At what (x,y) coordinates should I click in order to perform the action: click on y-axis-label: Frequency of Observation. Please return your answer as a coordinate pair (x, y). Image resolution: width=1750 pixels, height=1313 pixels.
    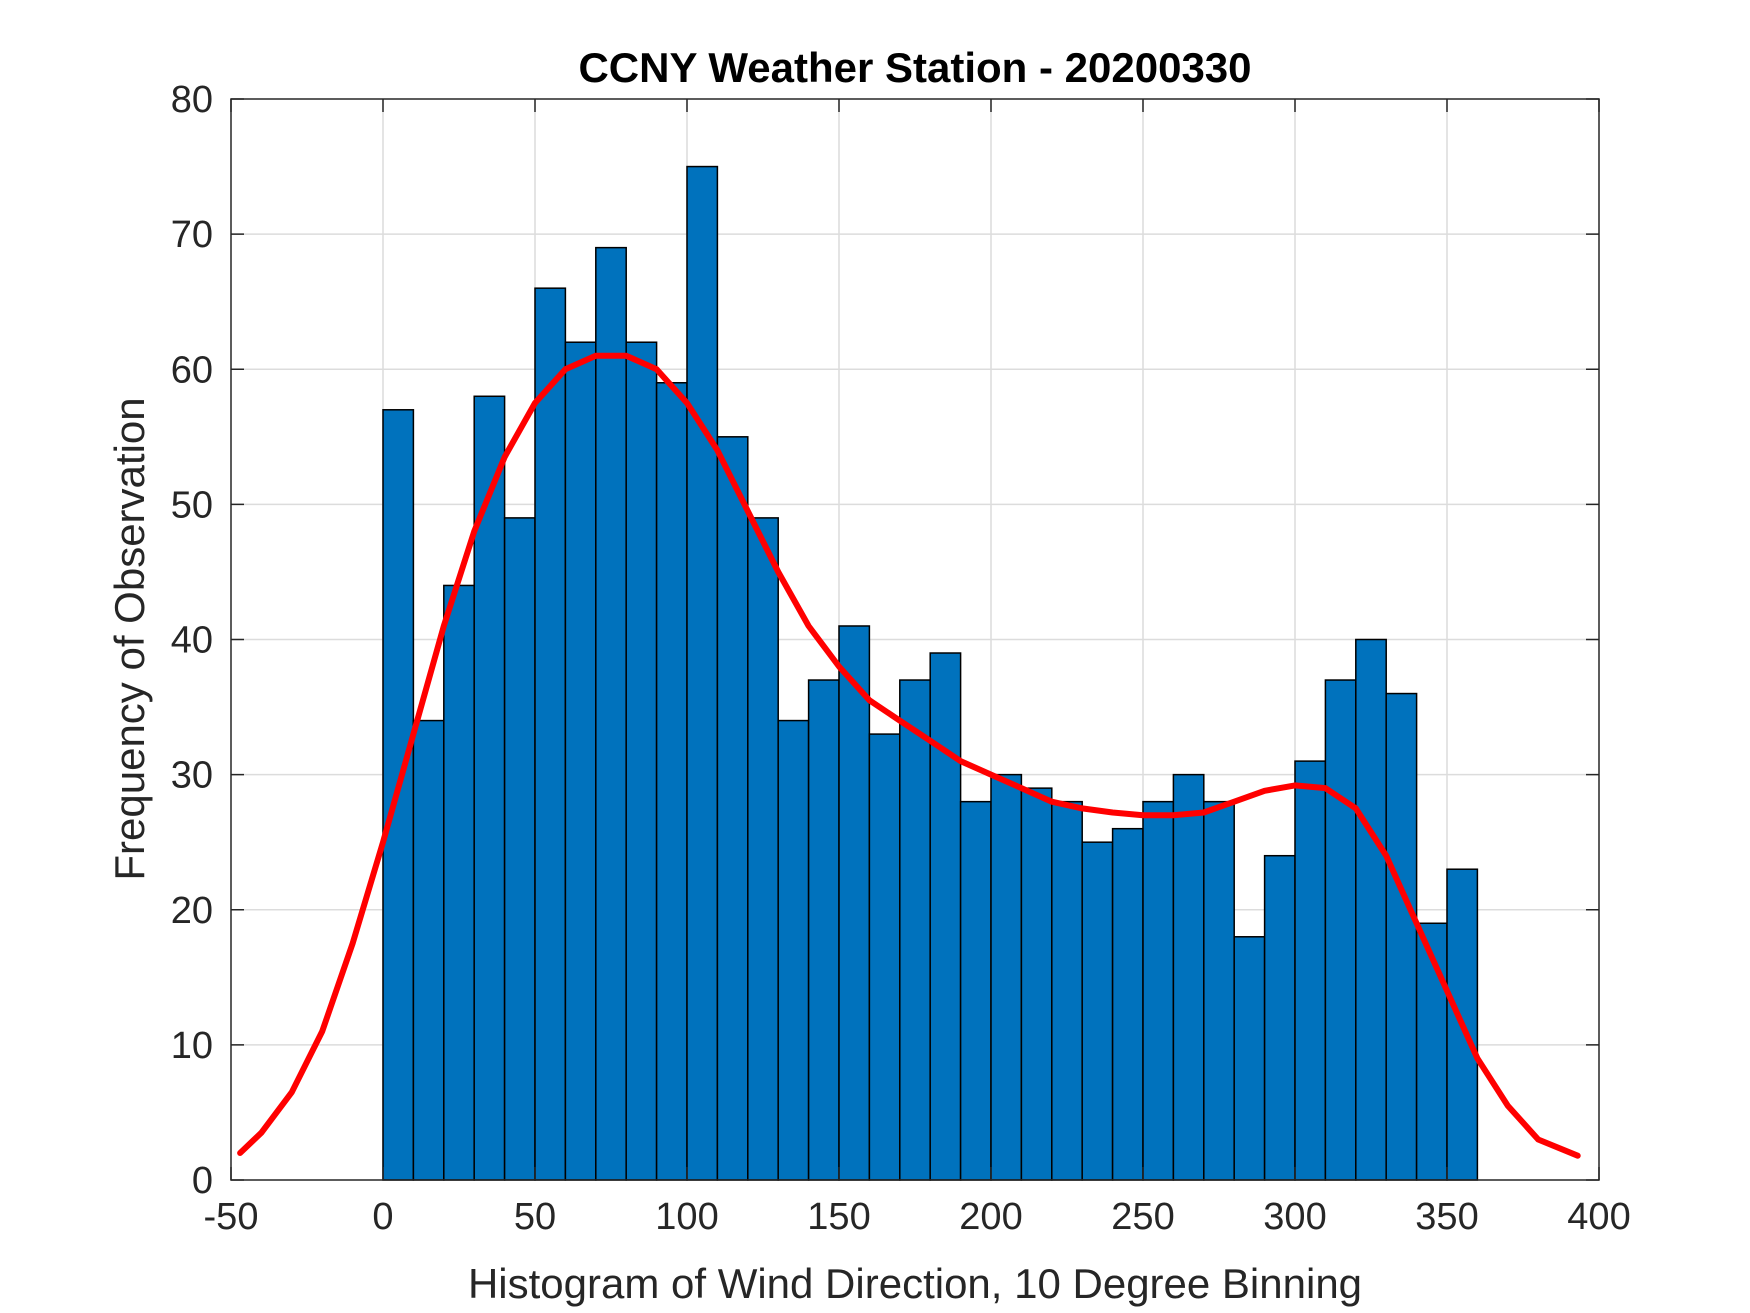
    Looking at the image, I should click on (129, 638).